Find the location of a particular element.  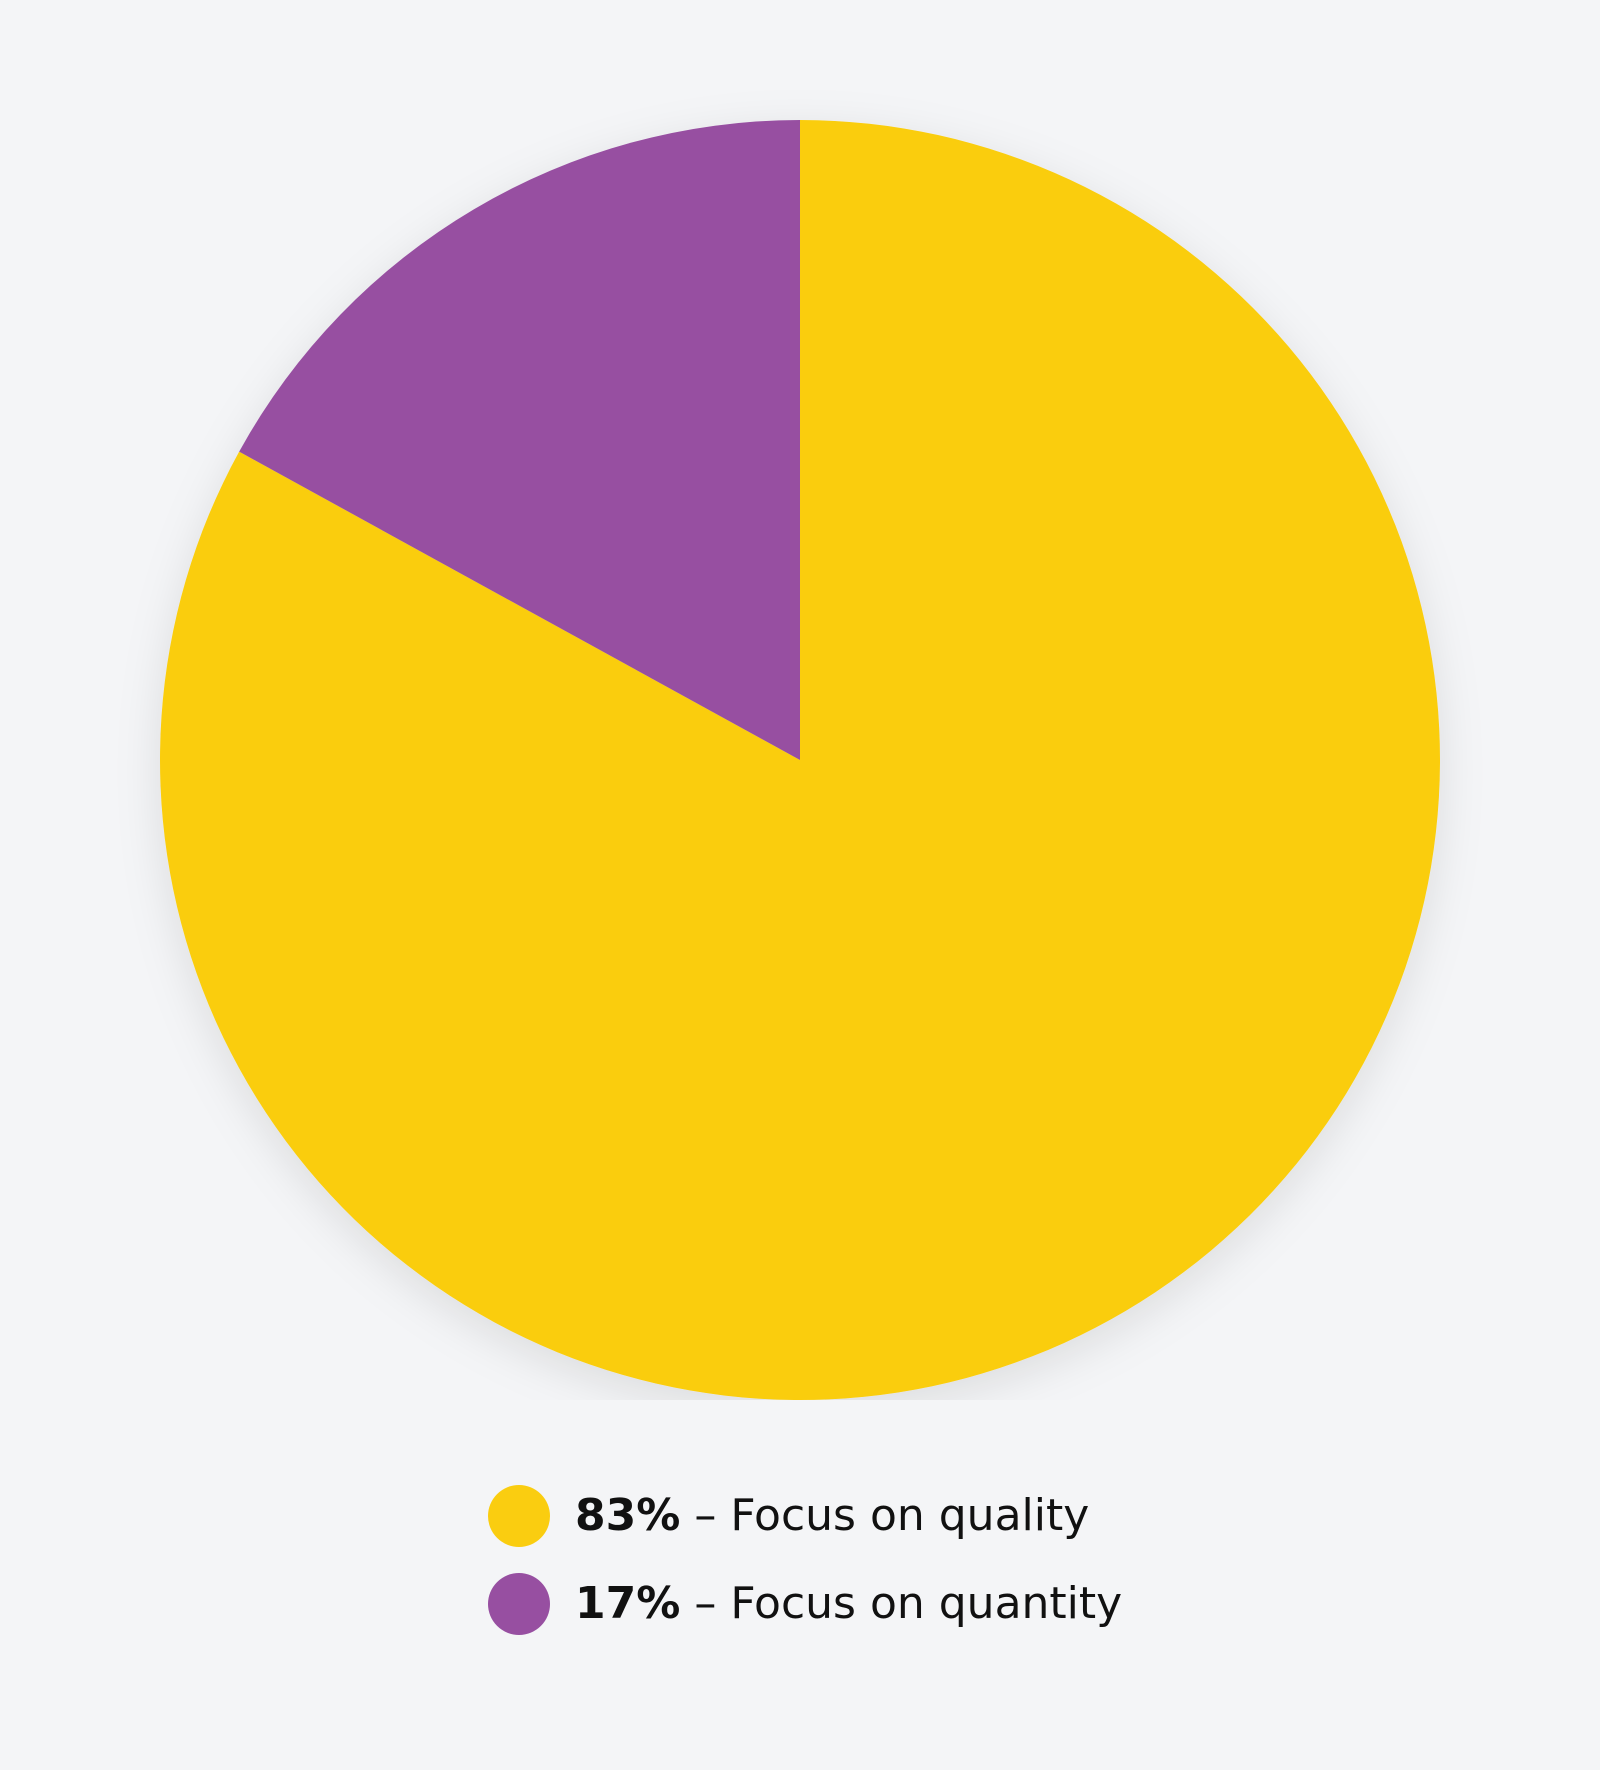

legend-swatch-quantity is located at coordinates (519, 1604).